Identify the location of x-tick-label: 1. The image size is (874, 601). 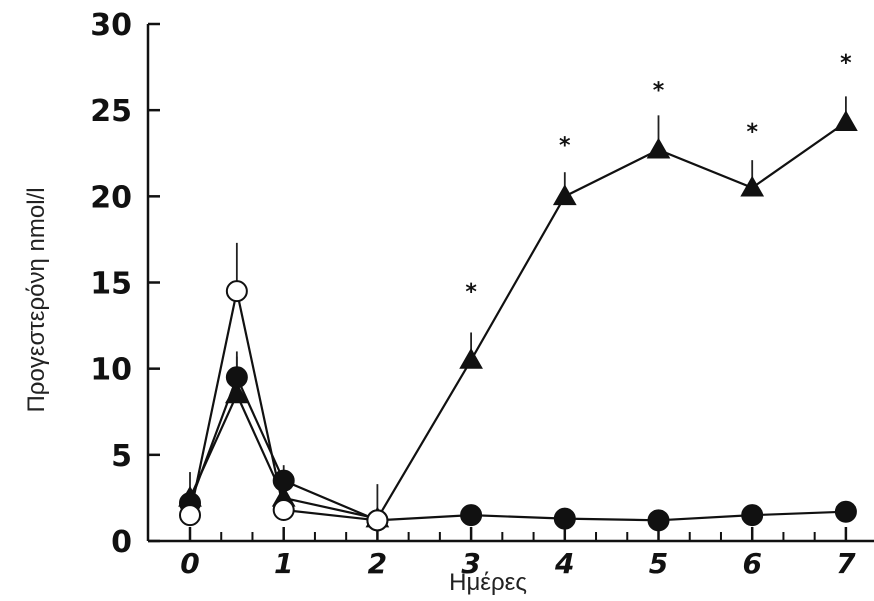
(283, 563).